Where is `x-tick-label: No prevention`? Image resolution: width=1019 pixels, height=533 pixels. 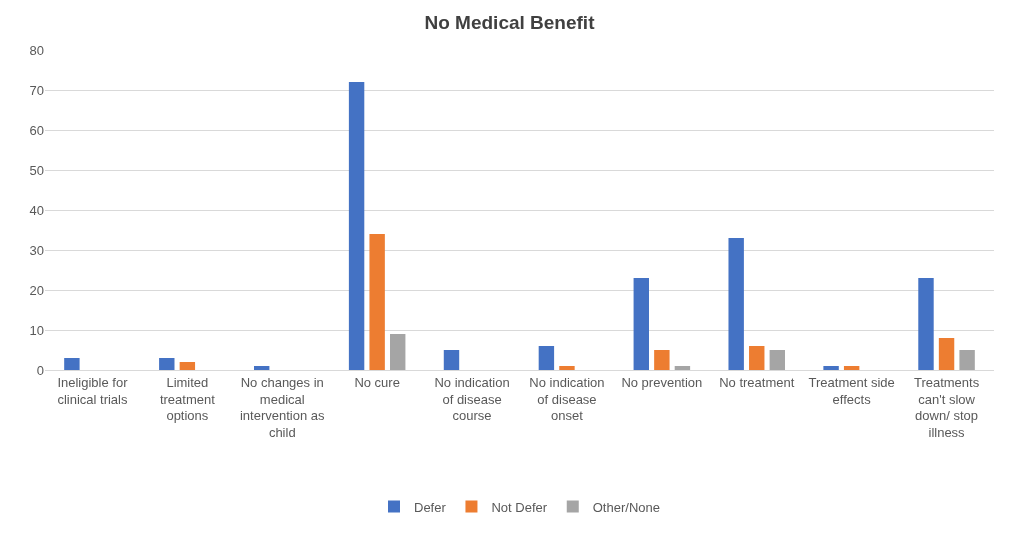 x-tick-label: No prevention is located at coordinates (662, 382).